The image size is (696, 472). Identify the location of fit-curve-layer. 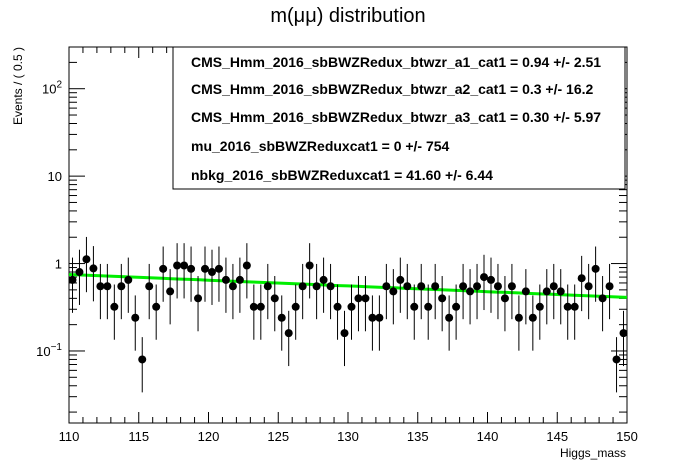
(348, 286).